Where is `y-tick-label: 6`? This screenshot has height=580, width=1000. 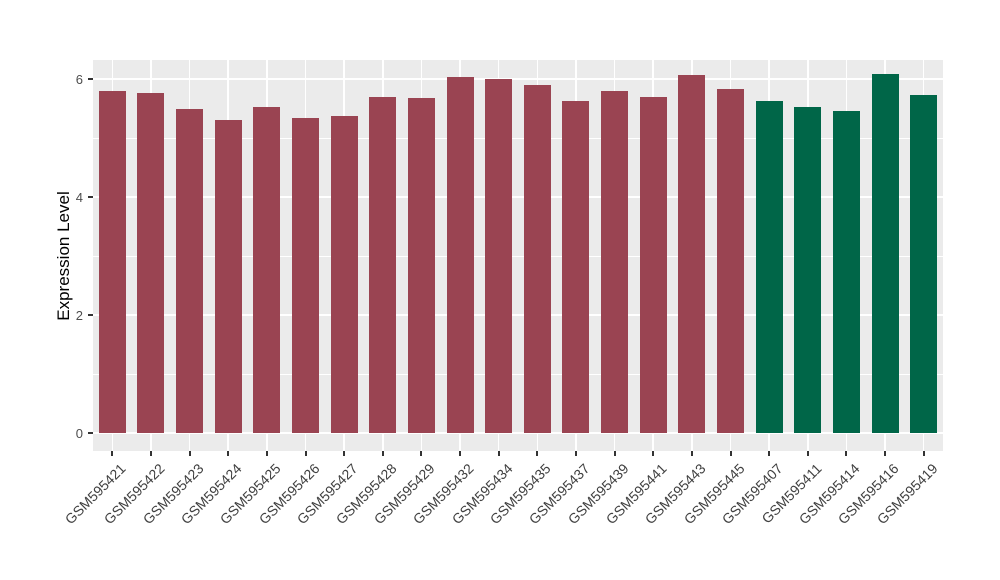 y-tick-label: 6 is located at coordinates (79, 79).